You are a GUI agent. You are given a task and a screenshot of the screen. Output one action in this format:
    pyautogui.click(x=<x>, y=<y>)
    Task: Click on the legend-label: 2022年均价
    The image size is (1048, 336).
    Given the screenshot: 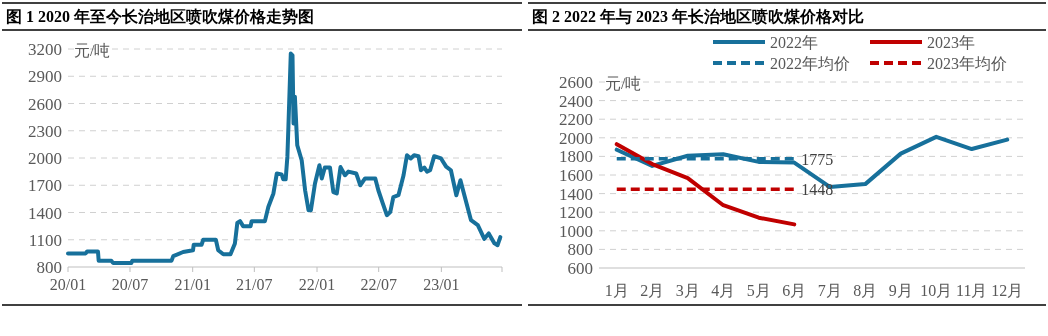 What is the action you would take?
    pyautogui.click(x=810, y=63)
    